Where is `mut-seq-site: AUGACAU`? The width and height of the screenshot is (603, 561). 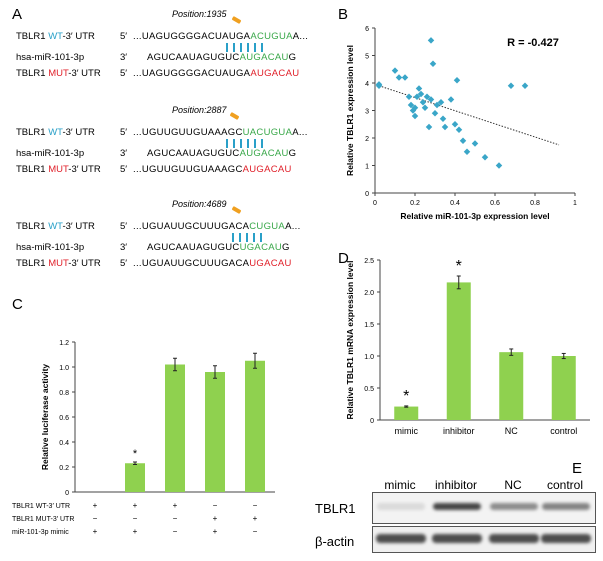 mut-seq-site: AUGACAU is located at coordinates (267, 169).